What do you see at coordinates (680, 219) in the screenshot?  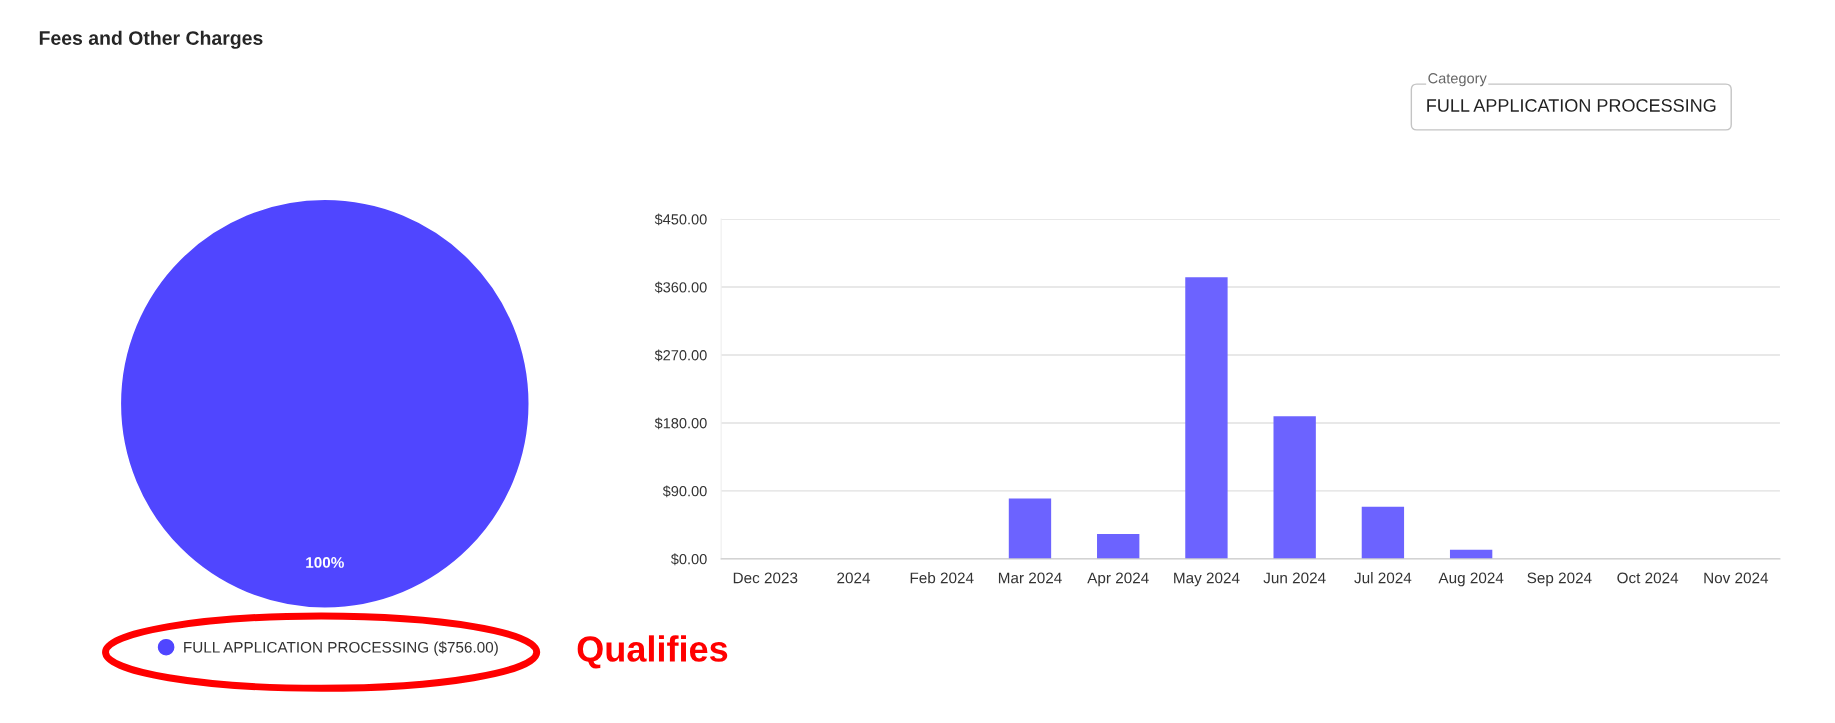 I see `y-tick-label: $450.00` at bounding box center [680, 219].